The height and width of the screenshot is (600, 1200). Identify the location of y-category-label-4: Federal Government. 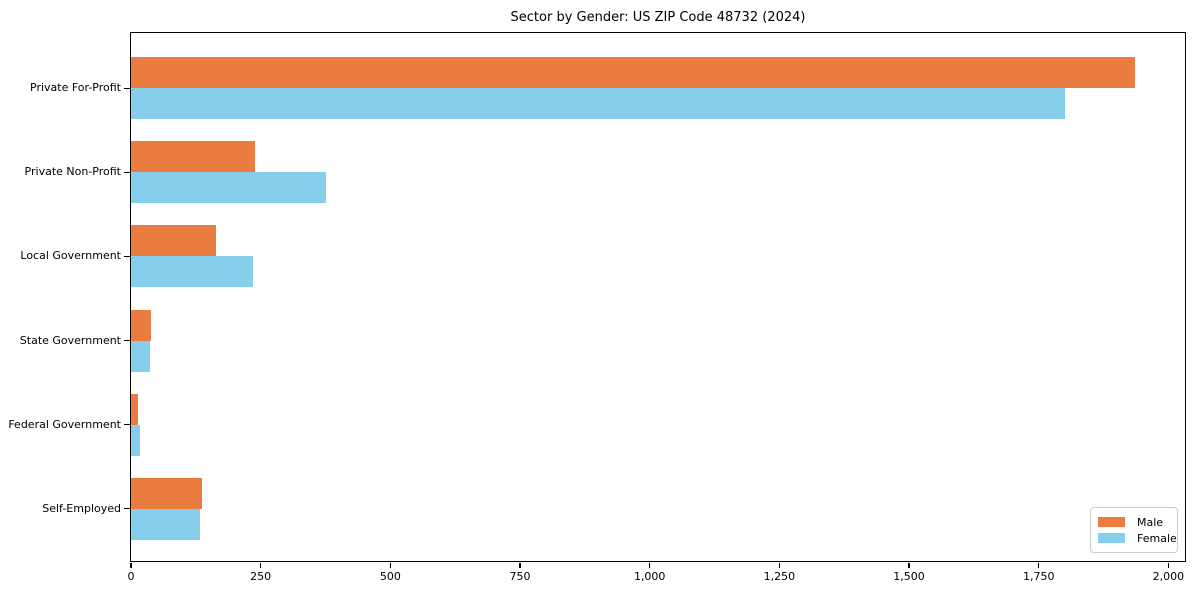
(64, 424).